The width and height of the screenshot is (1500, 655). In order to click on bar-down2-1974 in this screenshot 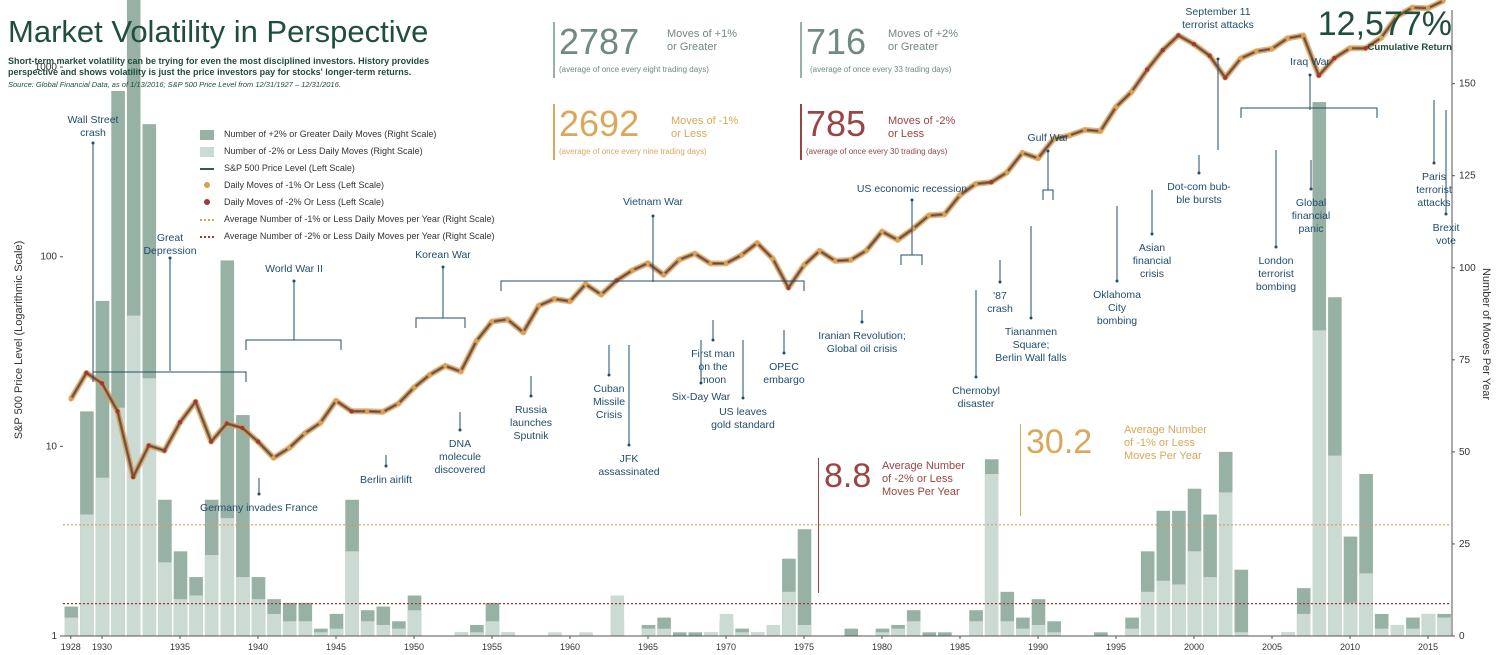, I will do `click(789, 613)`.